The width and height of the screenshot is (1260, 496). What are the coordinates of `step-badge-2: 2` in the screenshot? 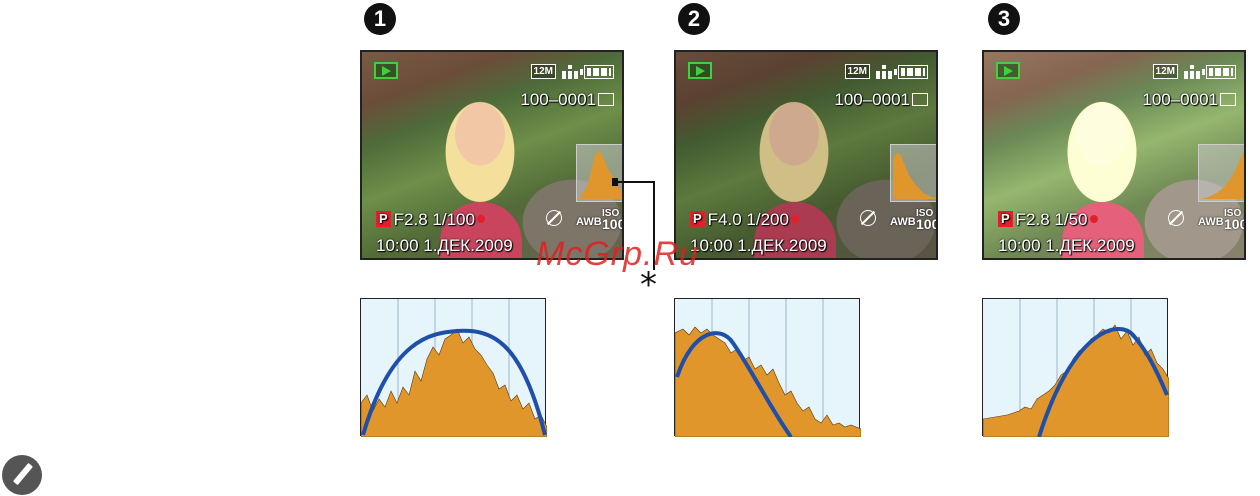 It's located at (694, 19).